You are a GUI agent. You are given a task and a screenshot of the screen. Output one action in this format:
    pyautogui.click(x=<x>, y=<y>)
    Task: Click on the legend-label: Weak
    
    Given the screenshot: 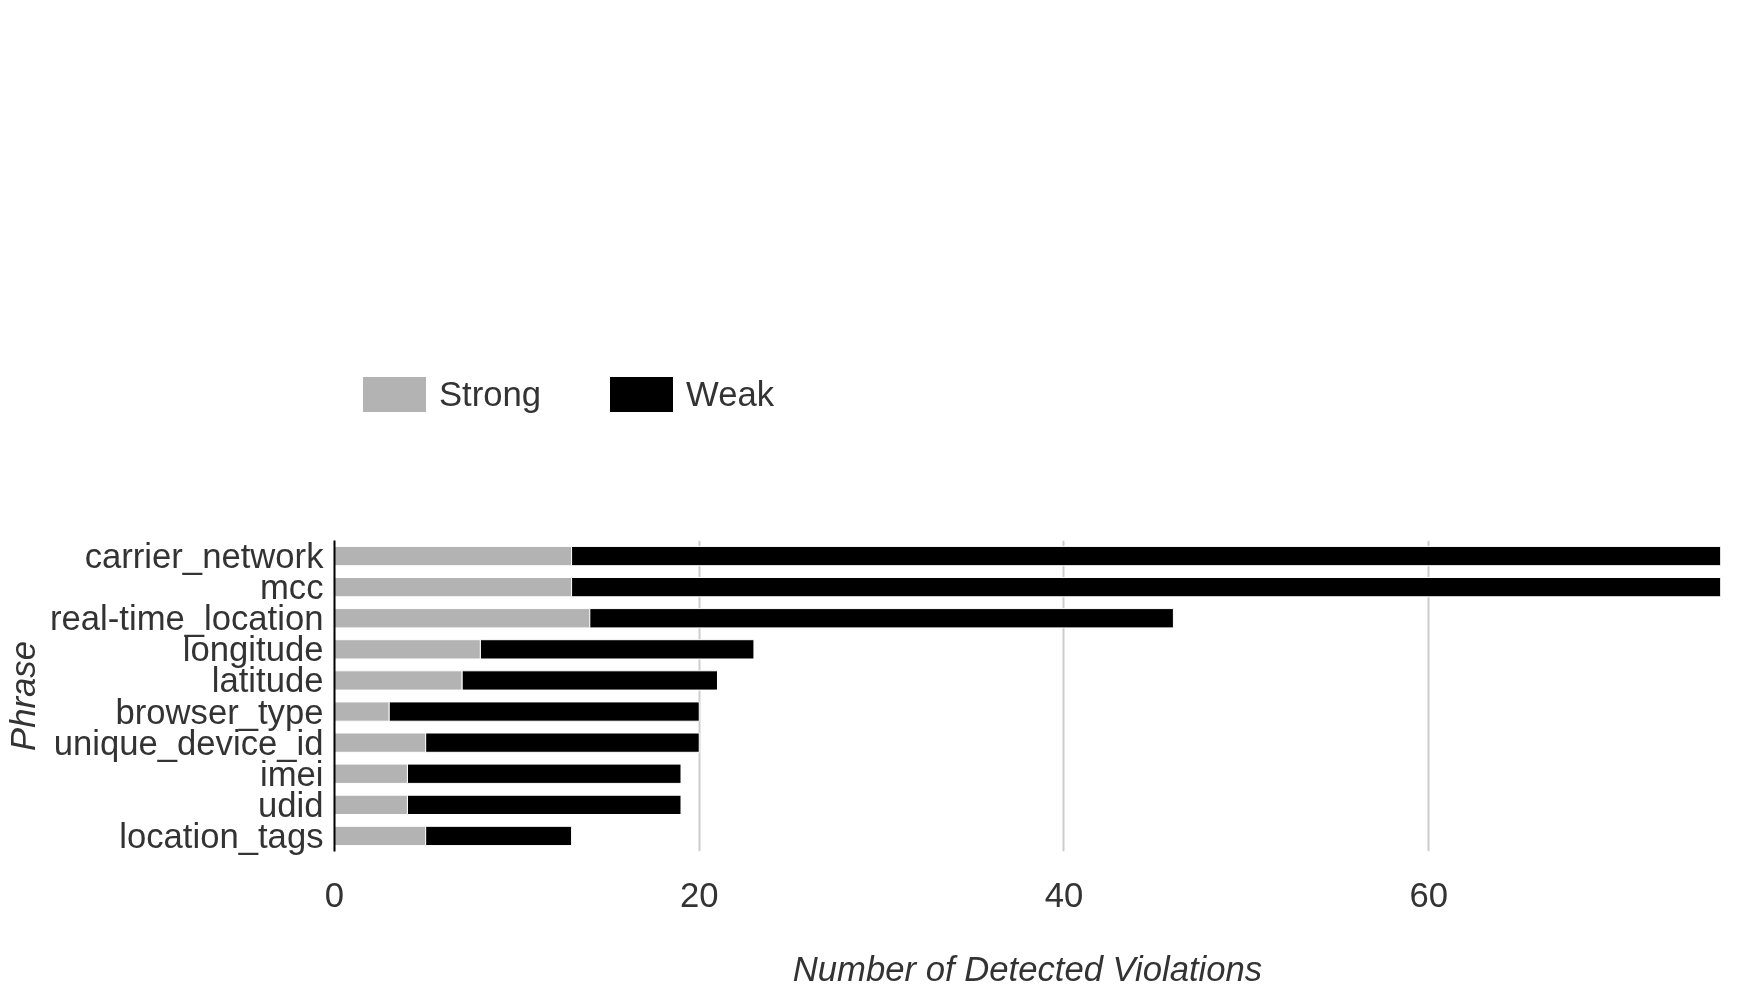 What is the action you would take?
    pyautogui.click(x=730, y=394)
    